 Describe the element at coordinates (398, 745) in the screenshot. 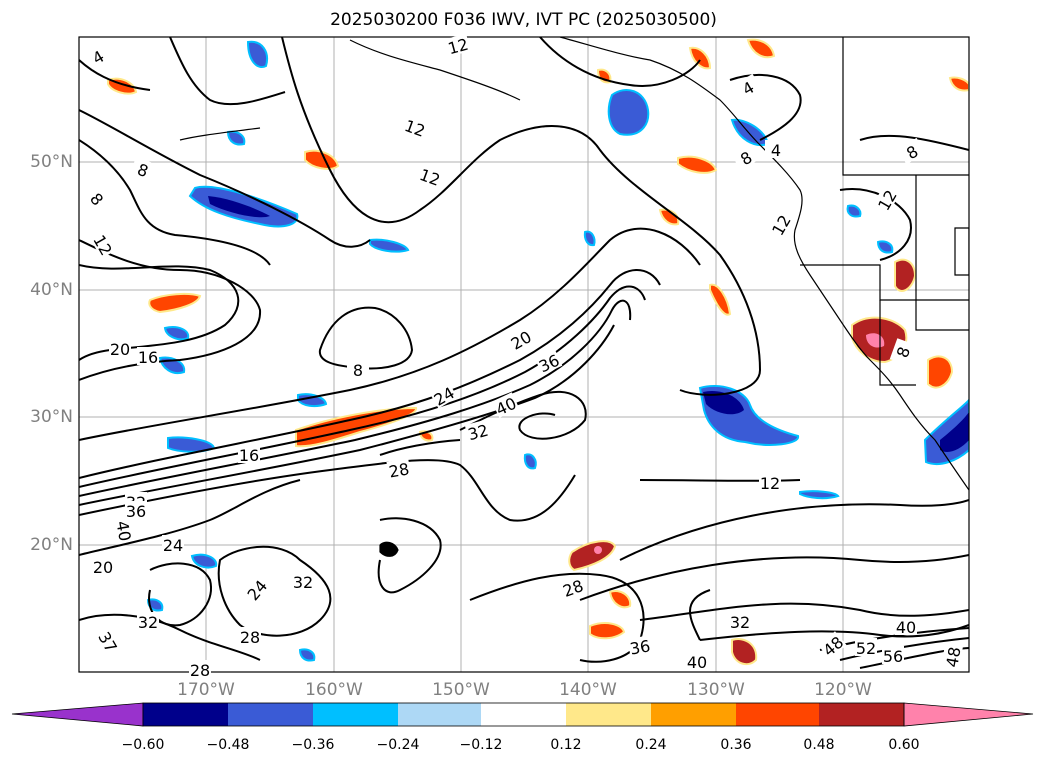

I see `colorbar-tick: −0.24` at that location.